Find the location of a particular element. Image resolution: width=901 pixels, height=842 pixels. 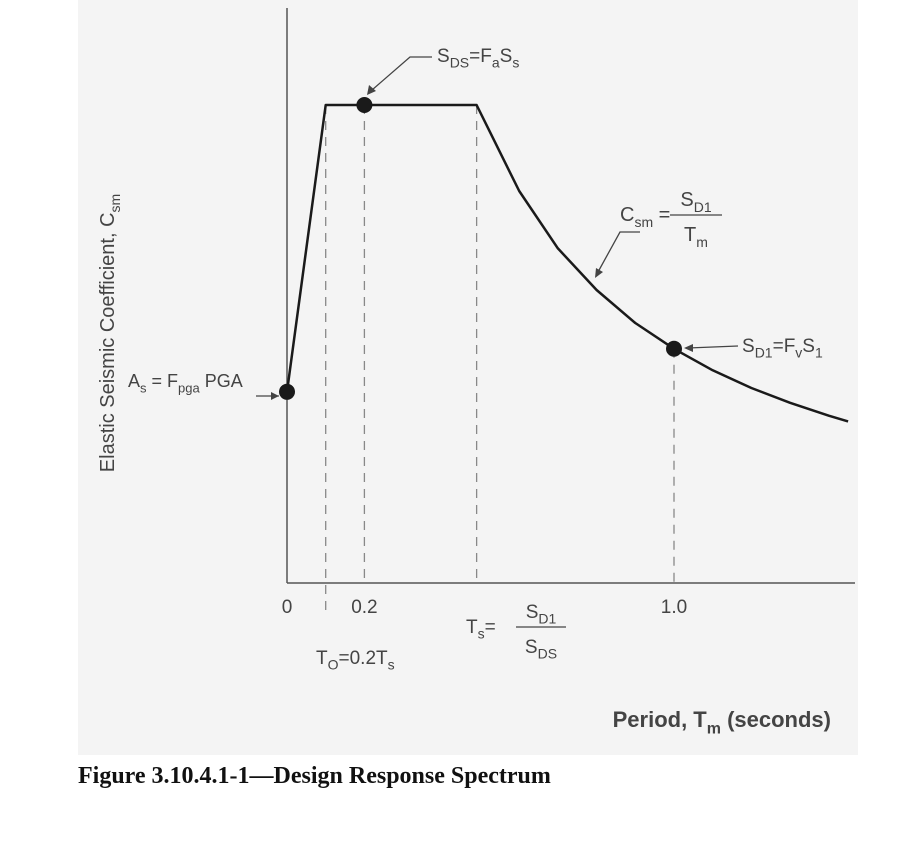

x-tick-label: 0.2 is located at coordinates (364, 607).